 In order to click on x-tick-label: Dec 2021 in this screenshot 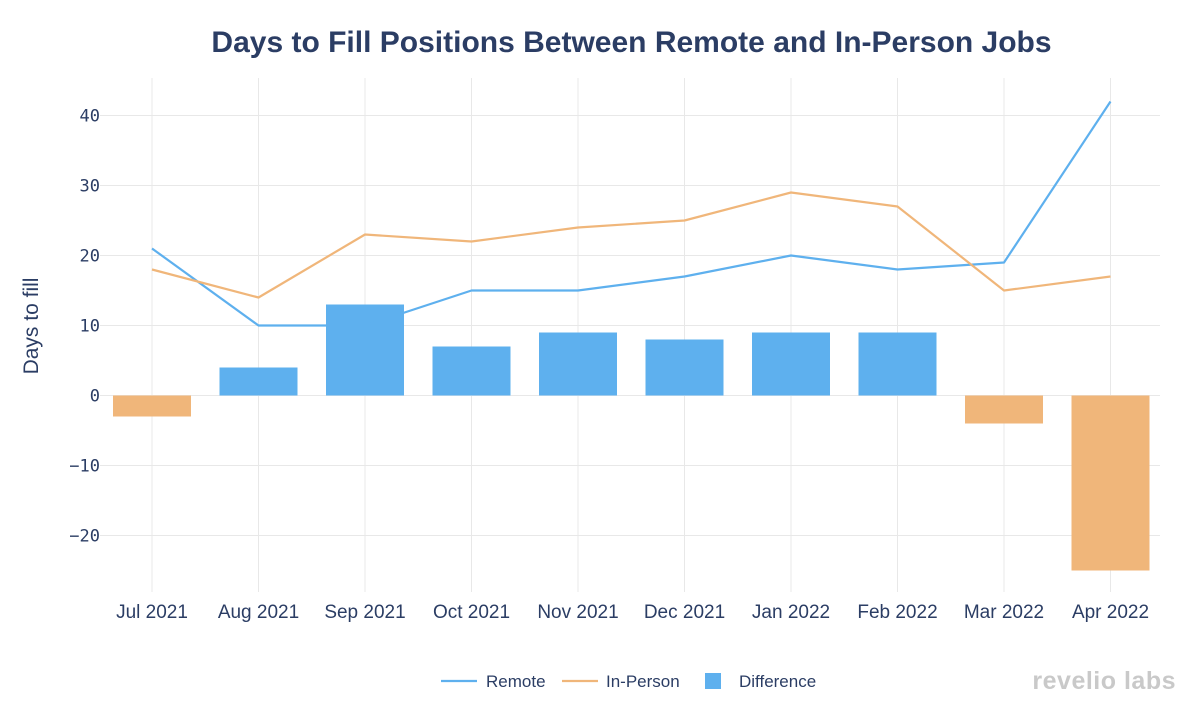, I will do `click(684, 612)`.